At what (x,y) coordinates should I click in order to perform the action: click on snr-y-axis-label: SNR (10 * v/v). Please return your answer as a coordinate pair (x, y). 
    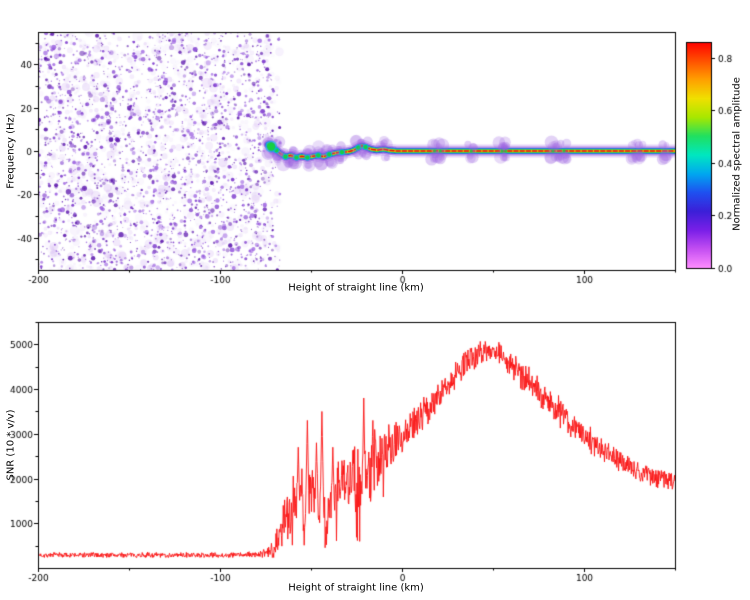
    Looking at the image, I should click on (11, 445).